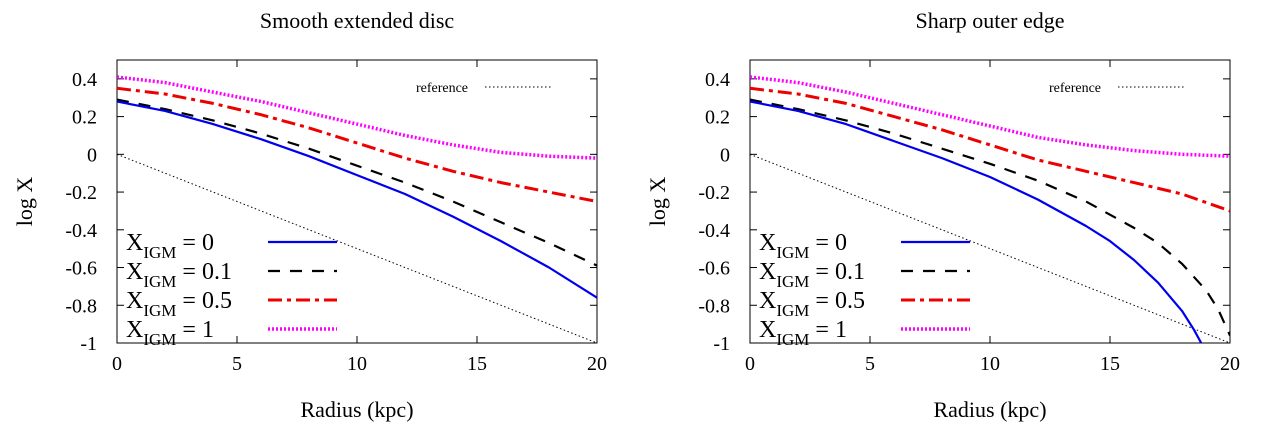 The width and height of the screenshot is (1266, 429). Describe the element at coordinates (714, 193) in the screenshot. I see `chart1-y-tick-label: -0.2` at that location.